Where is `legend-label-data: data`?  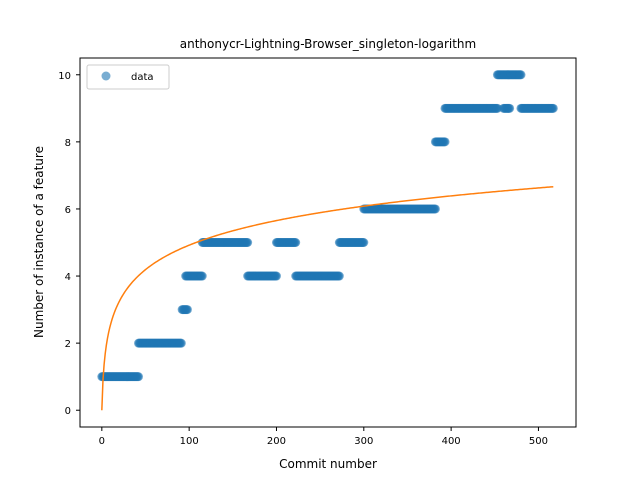 legend-label-data: data is located at coordinates (142, 77).